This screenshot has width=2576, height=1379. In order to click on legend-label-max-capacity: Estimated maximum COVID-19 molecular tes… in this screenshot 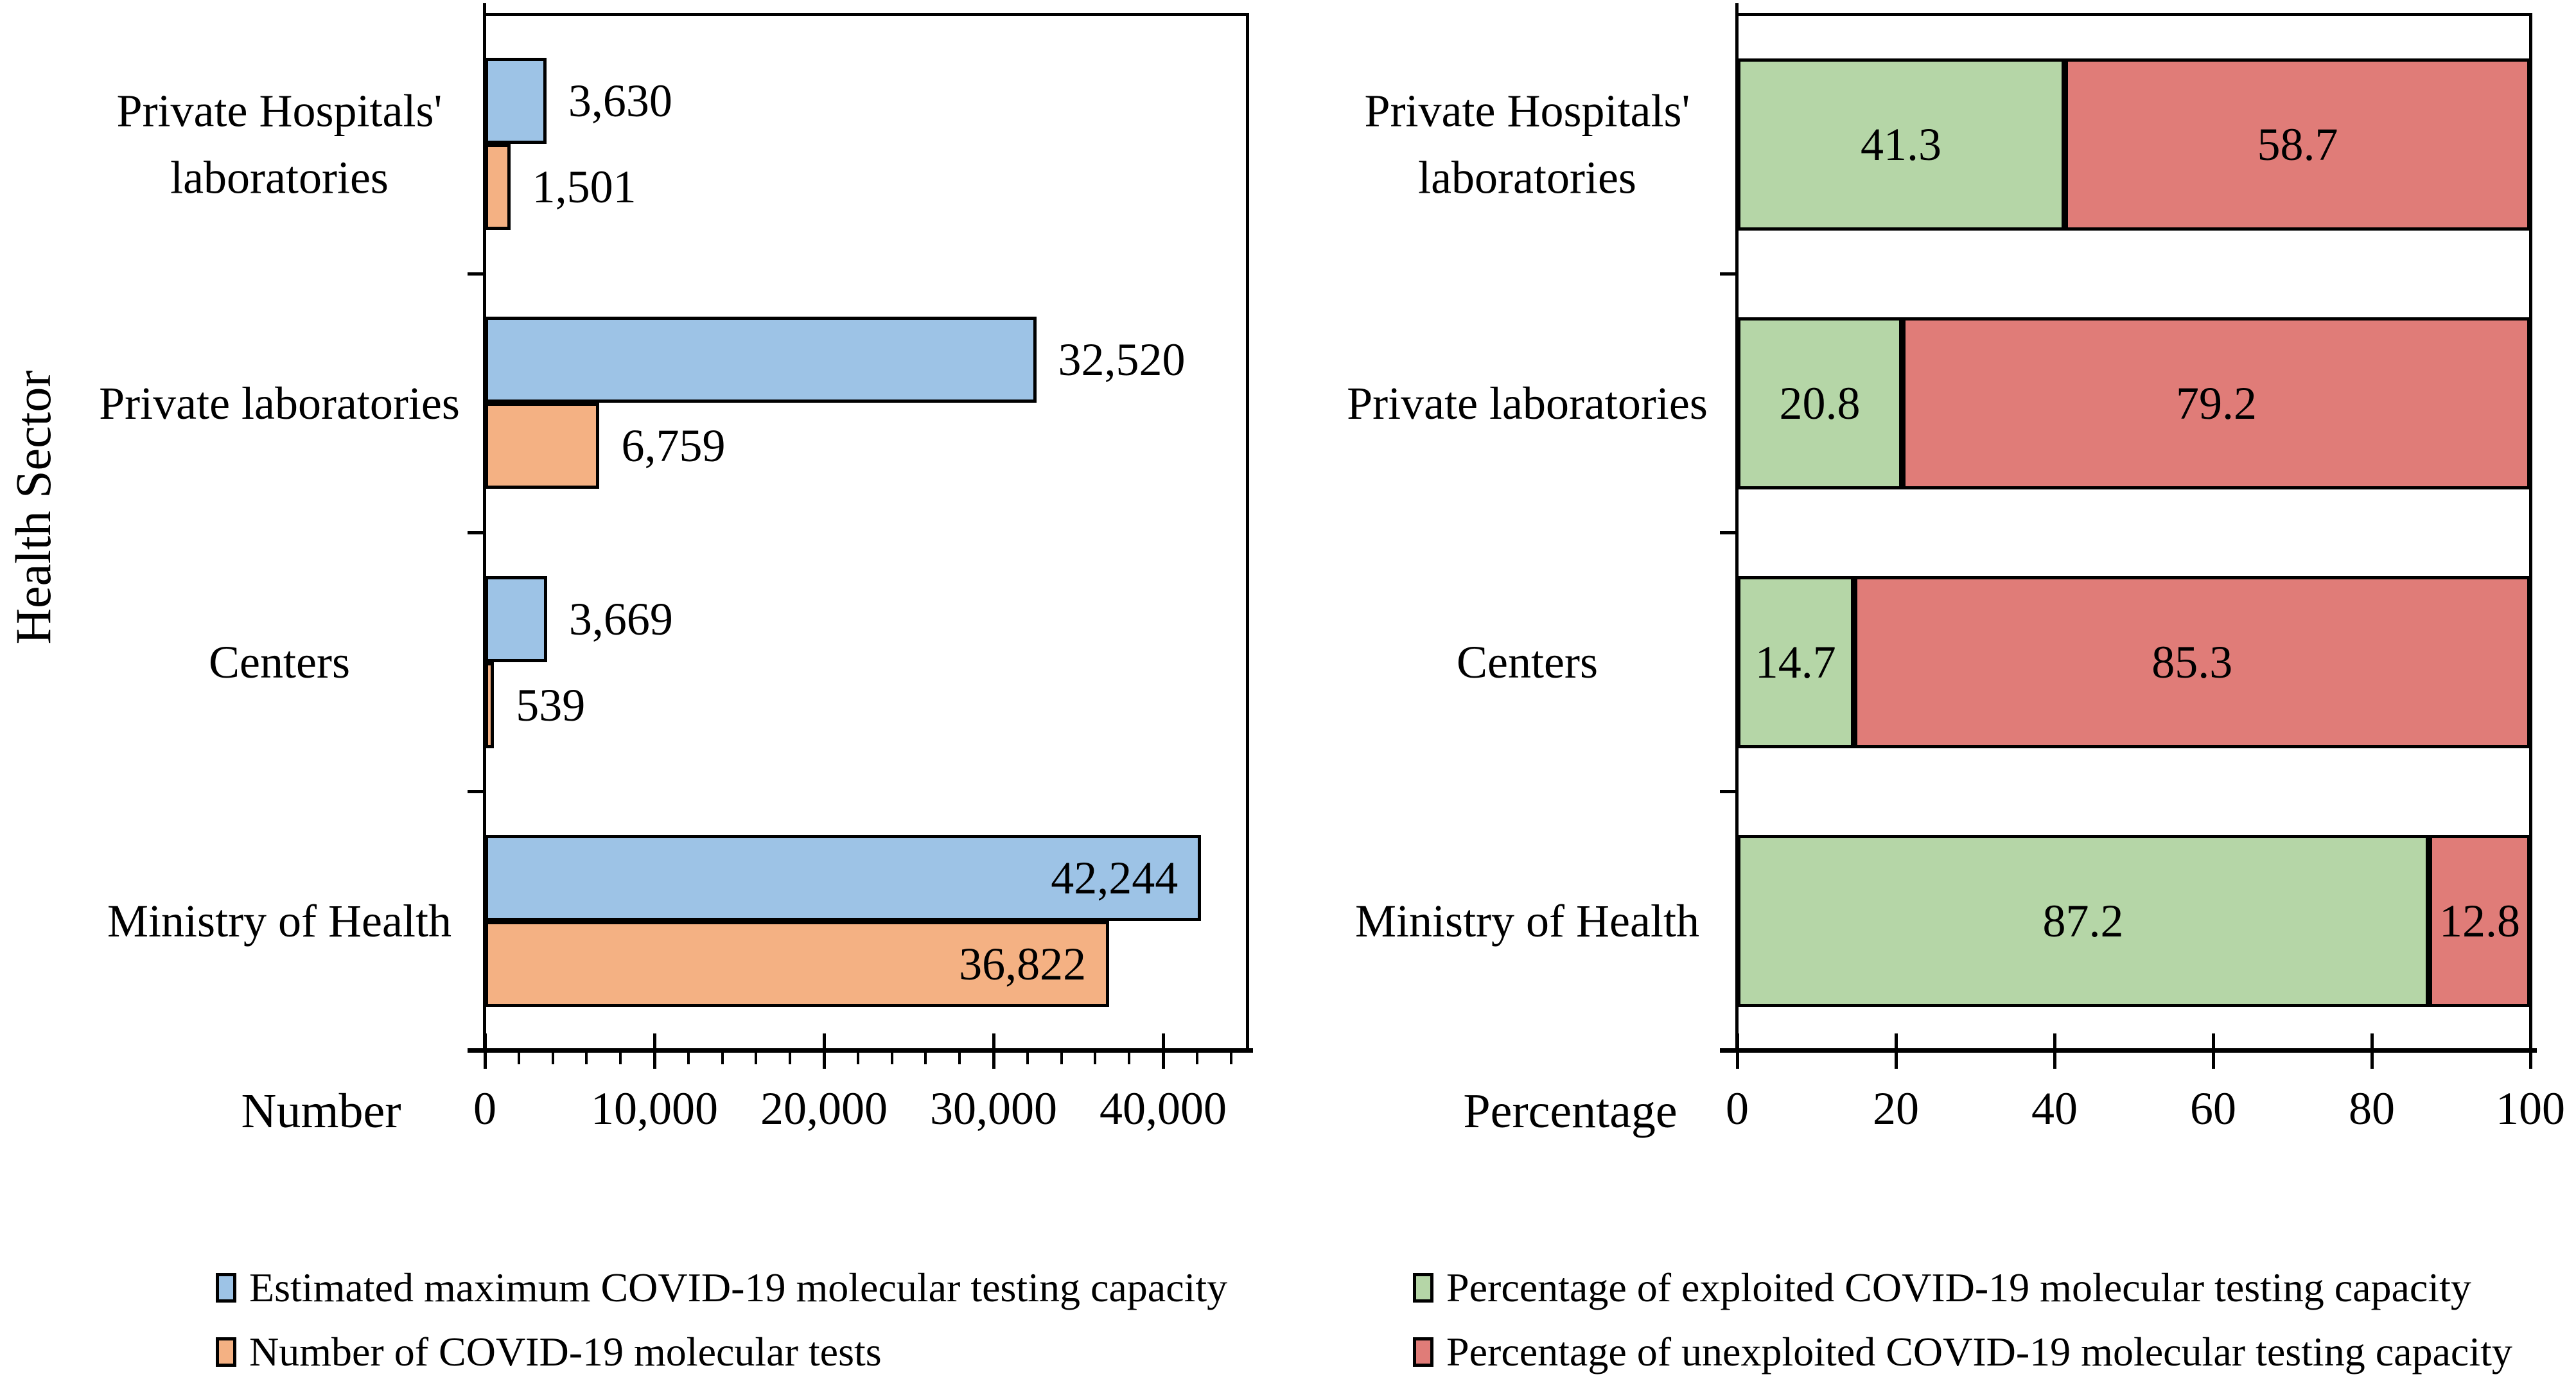, I will do `click(738, 1287)`.